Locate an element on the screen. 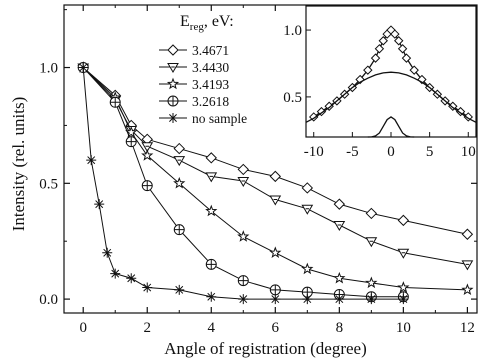  legend-label: 3.4193 is located at coordinates (210, 84).